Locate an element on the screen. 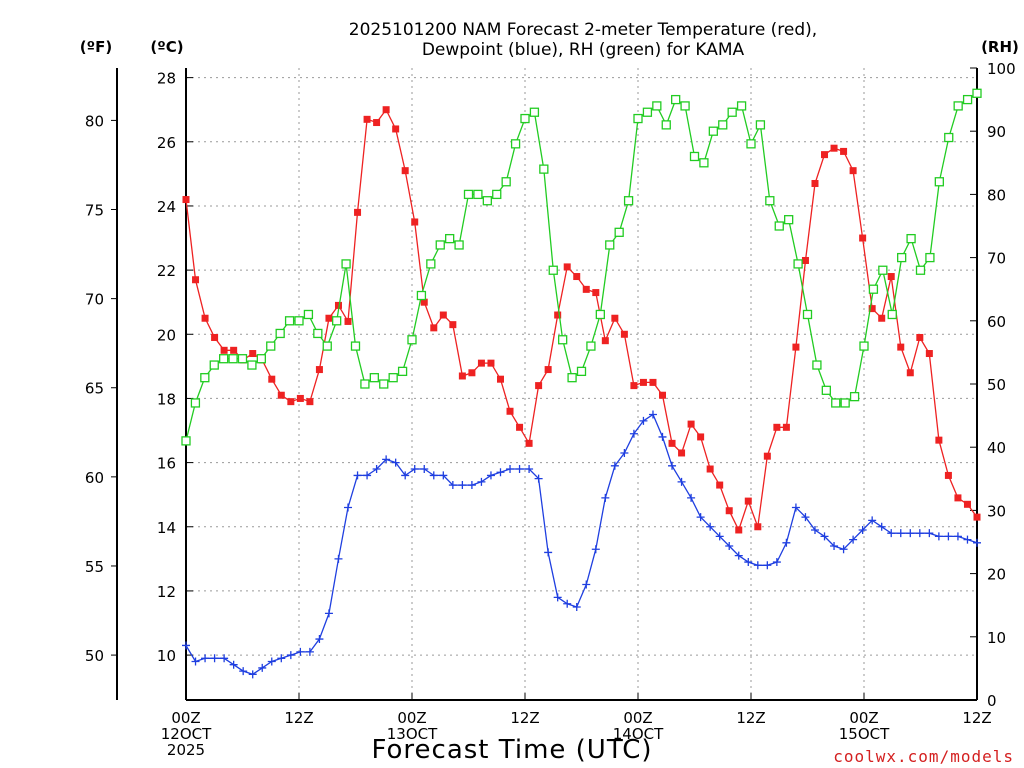 This screenshot has width=1024, height=768. x-tick-label: 00Z is located at coordinates (185, 718).